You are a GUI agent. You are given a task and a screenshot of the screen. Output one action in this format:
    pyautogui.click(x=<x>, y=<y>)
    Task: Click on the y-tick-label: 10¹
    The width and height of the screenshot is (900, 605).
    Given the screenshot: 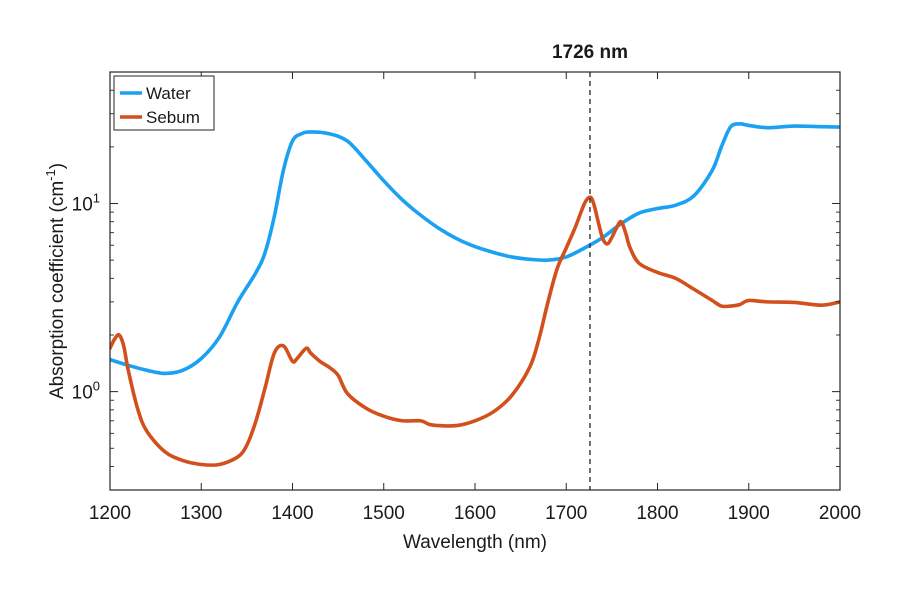 What is the action you would take?
    pyautogui.click(x=86, y=202)
    